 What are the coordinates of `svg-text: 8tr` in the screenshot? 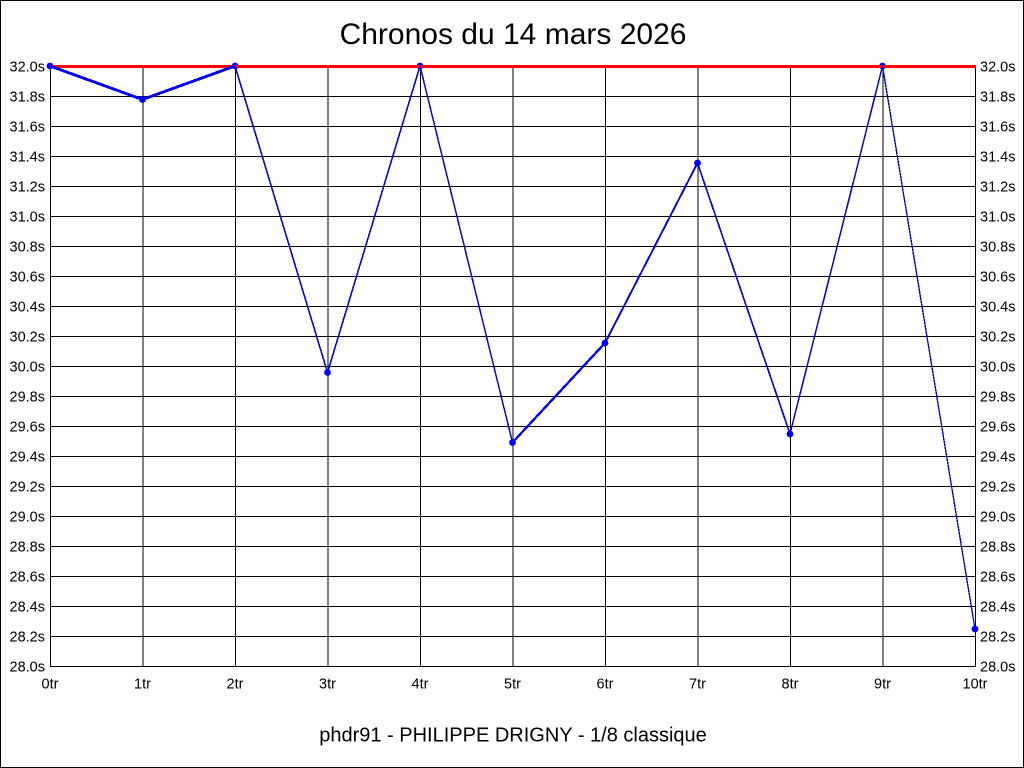 It's located at (790, 685).